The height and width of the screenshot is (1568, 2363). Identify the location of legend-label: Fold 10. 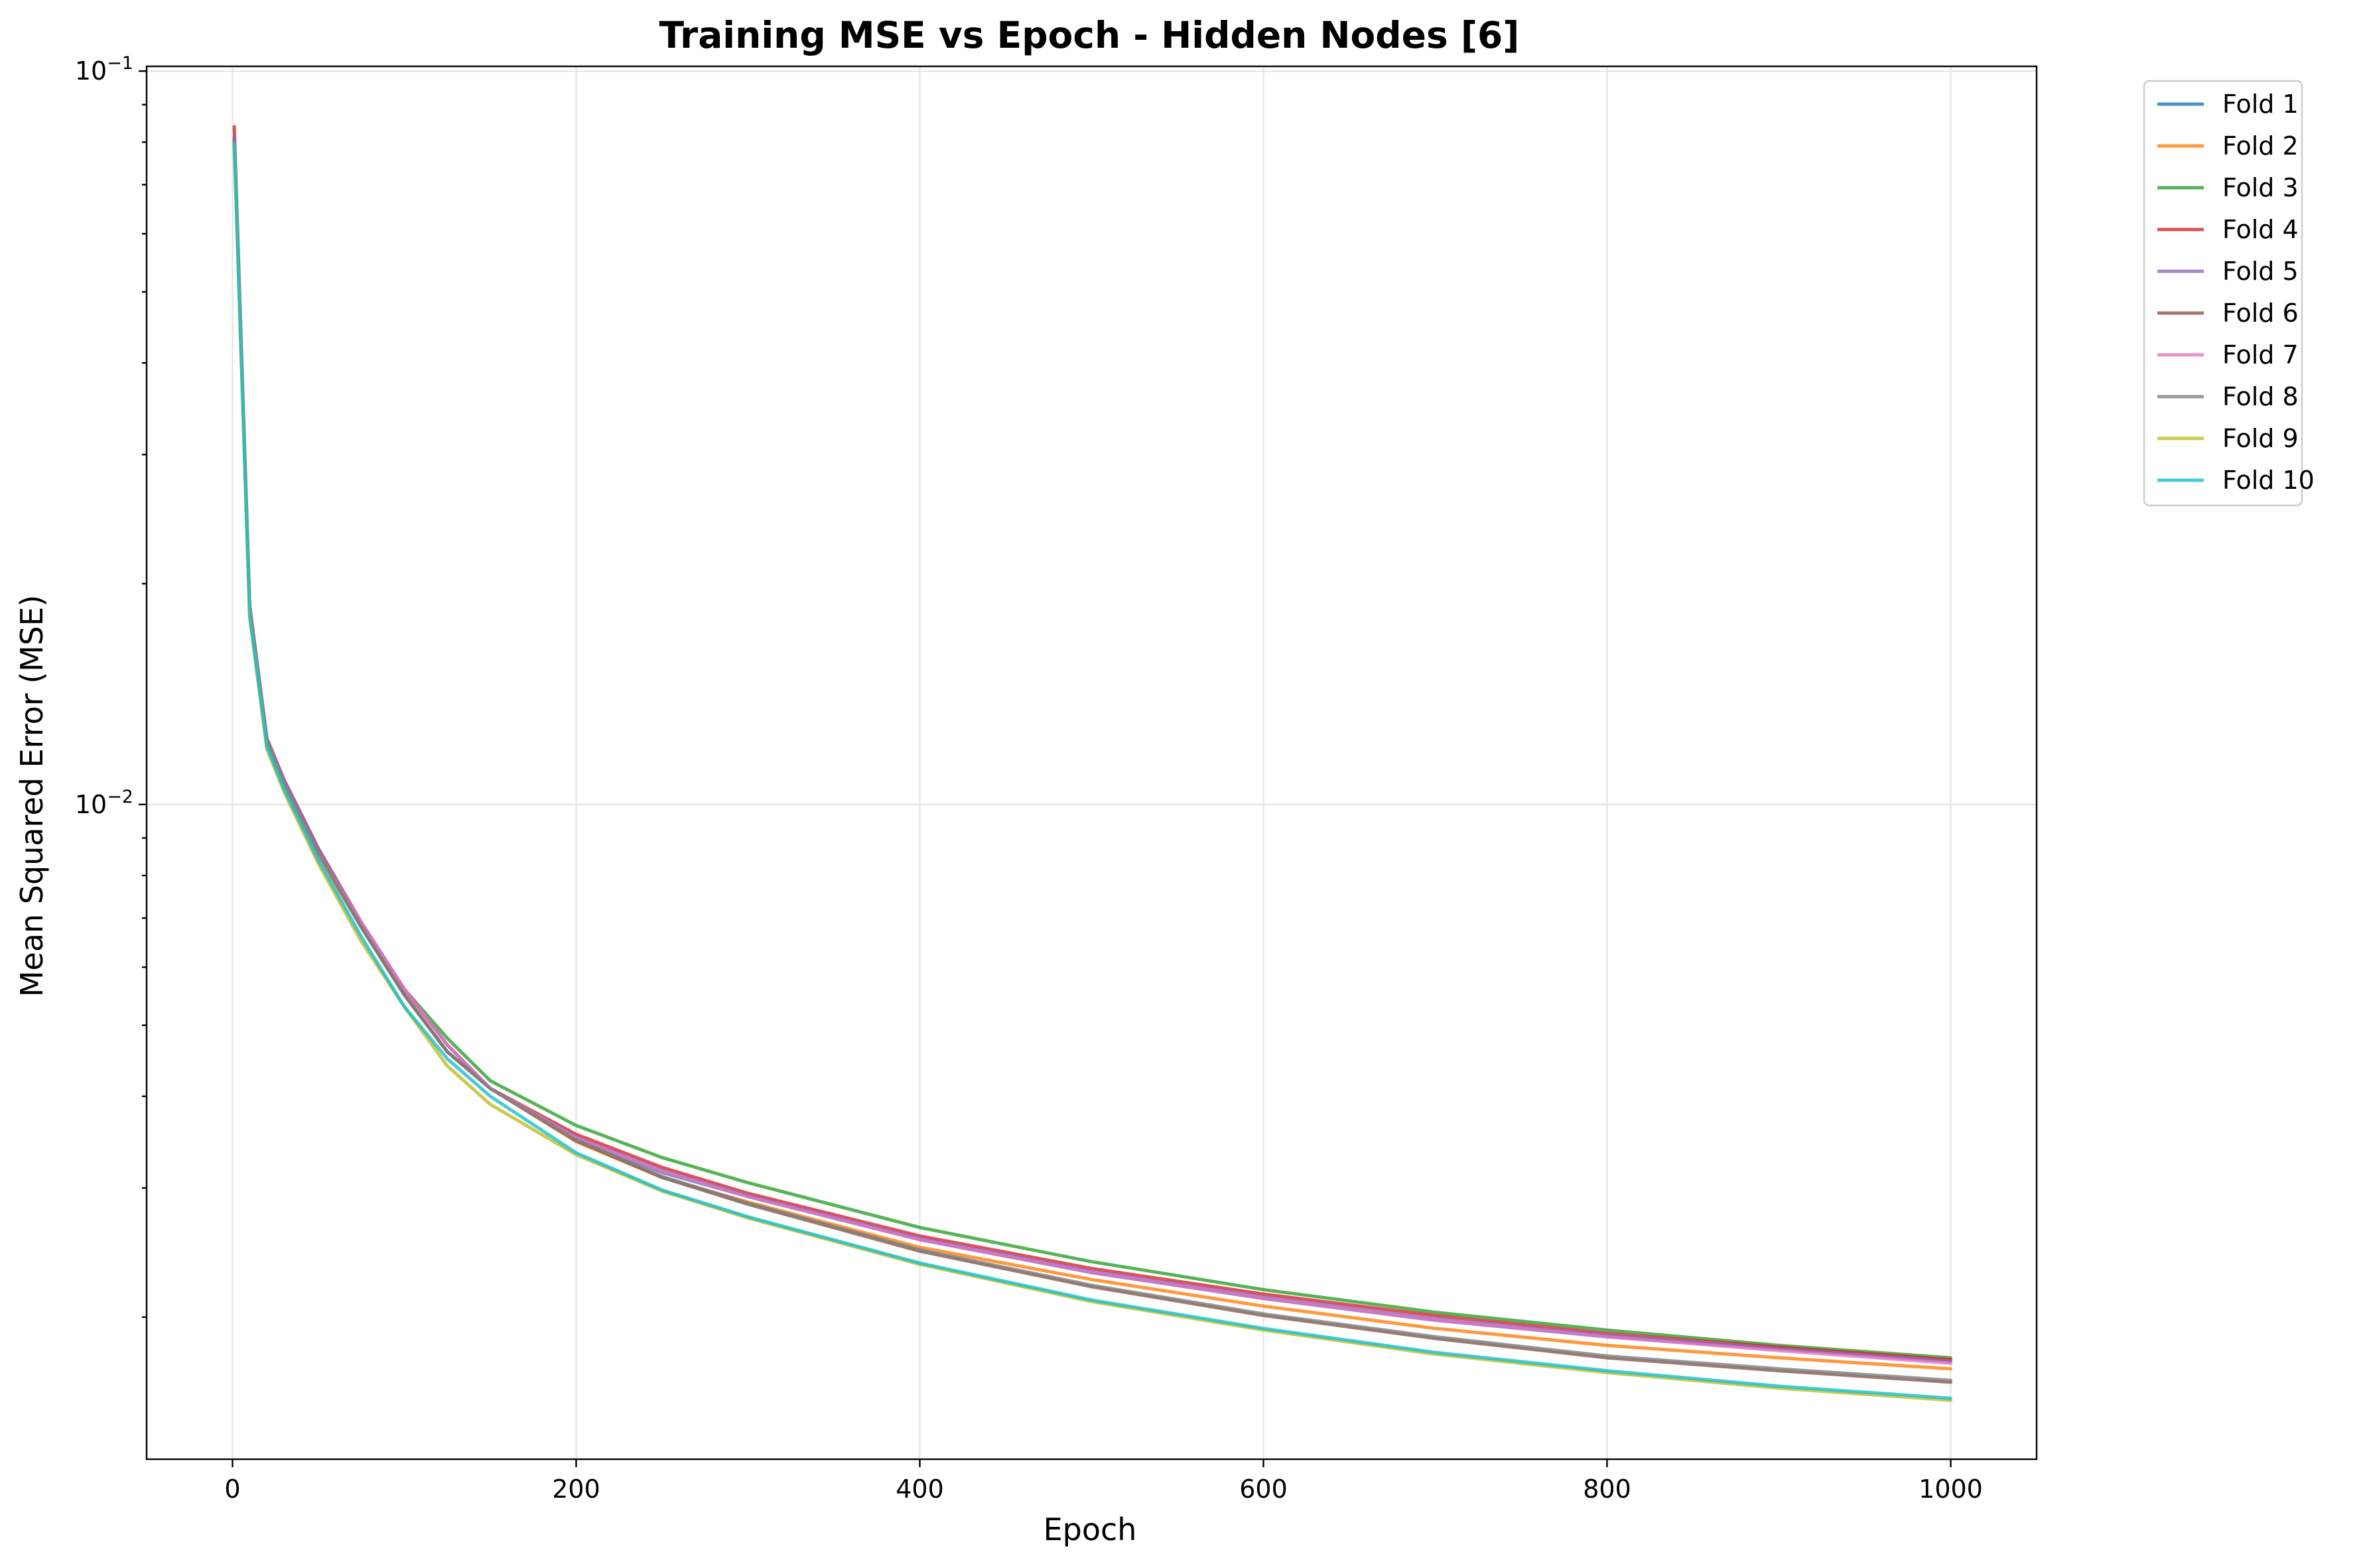
(2268, 480).